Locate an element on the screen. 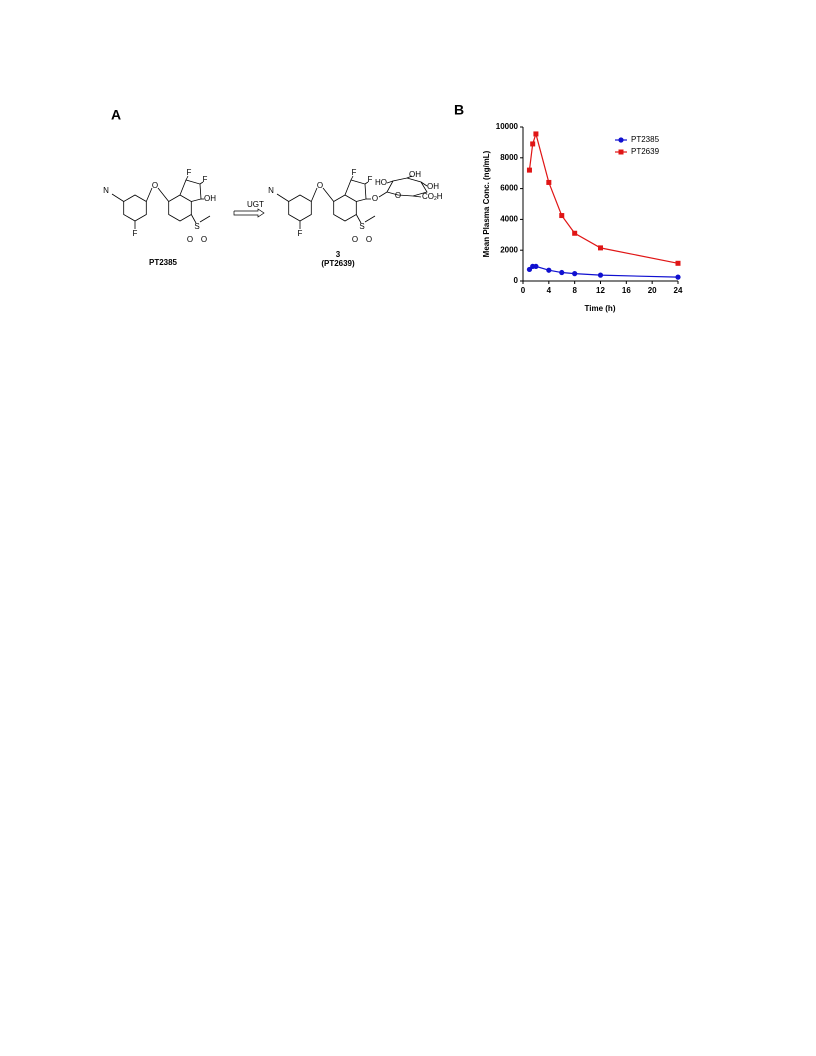 The width and height of the screenshot is (816, 1056). x-tick-label: 20 is located at coordinates (652, 290).